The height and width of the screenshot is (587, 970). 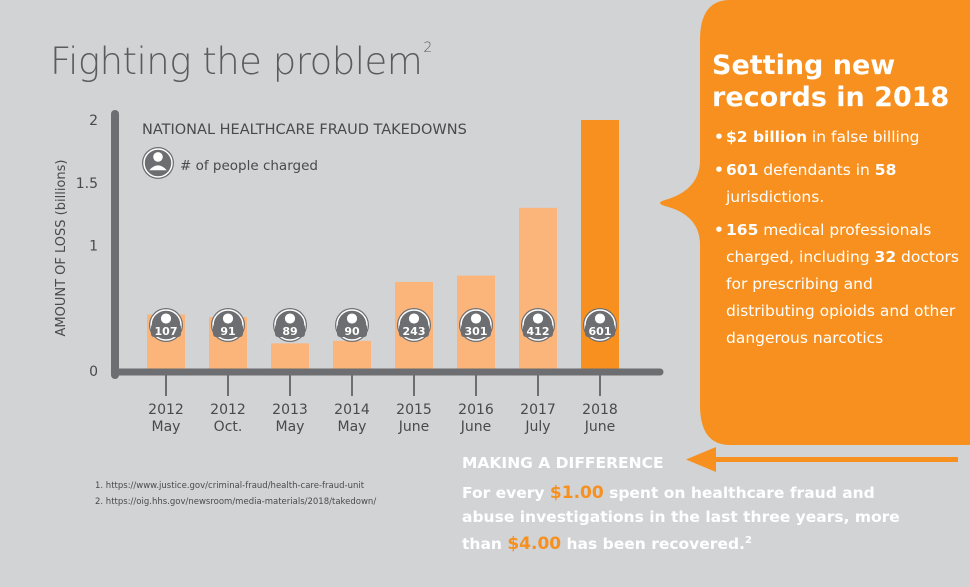 I want to click on x-tick-year: 2016, so click(x=476, y=410).